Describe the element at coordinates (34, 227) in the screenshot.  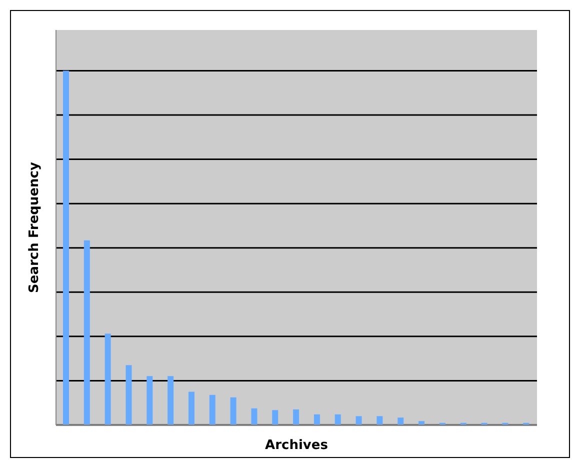
I see `y-axis-title: Search Frequency` at that location.